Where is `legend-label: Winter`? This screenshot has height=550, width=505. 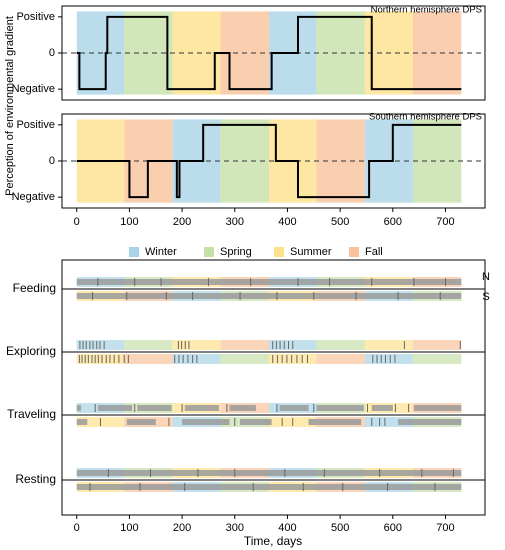
legend-label: Winter is located at coordinates (161, 252).